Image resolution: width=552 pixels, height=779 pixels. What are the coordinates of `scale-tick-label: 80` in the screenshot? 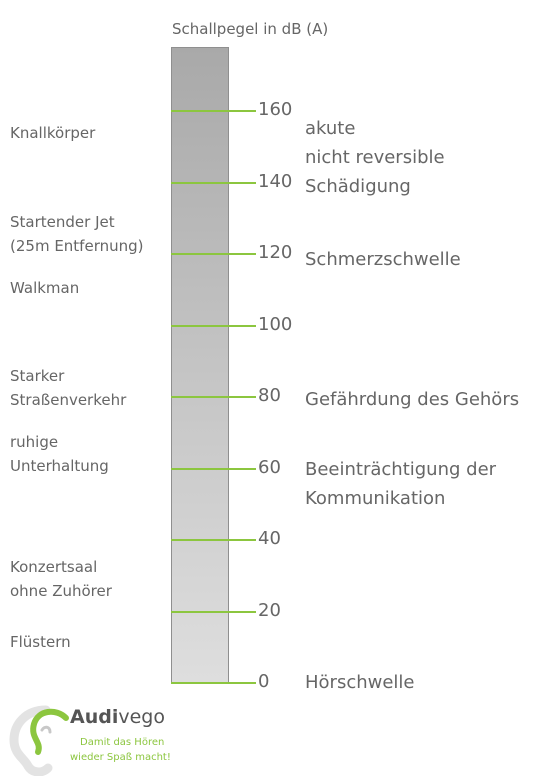 It's located at (269, 395).